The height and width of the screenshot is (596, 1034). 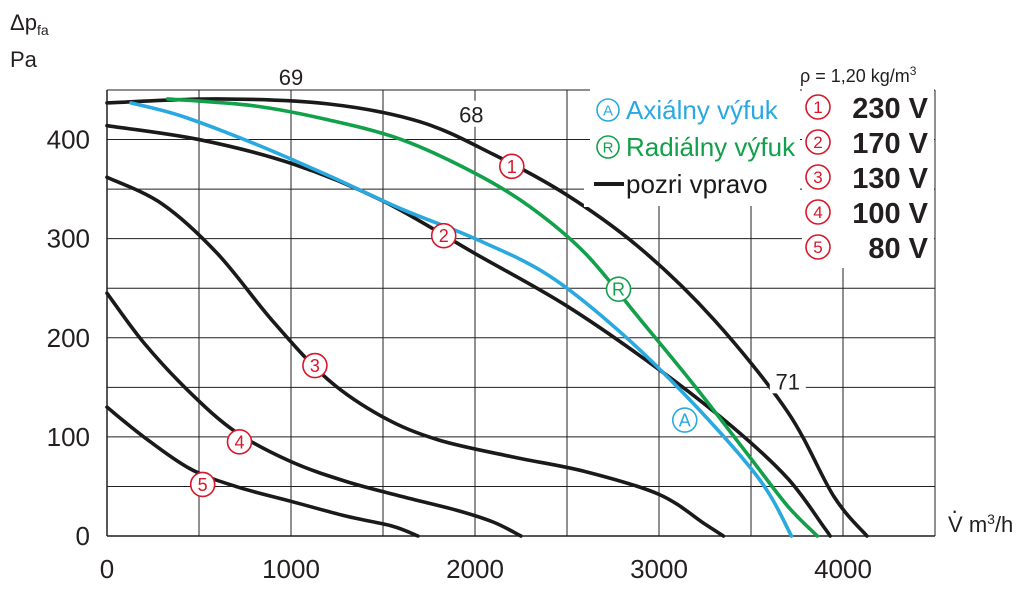 What do you see at coordinates (42, 30) in the screenshot?
I see `y-axis-subscript: fa` at bounding box center [42, 30].